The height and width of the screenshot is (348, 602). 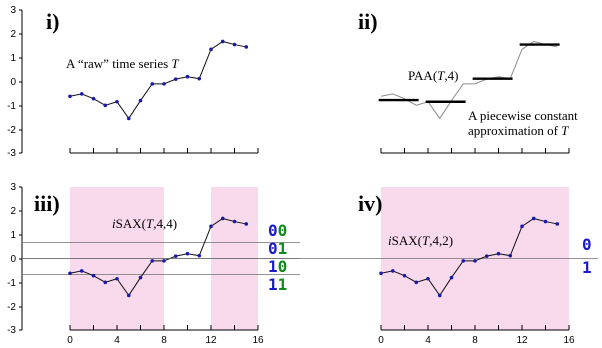 I want to click on bottom-y-tick: -2, so click(x=11, y=307).